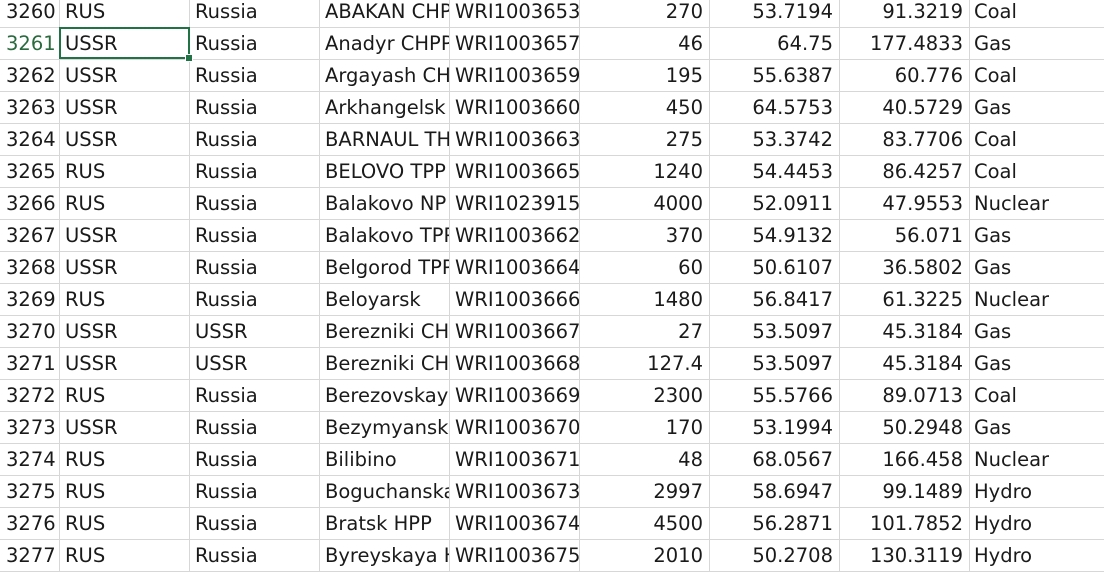  What do you see at coordinates (775, 299) in the screenshot?
I see `cell-latitude: 56.8417` at bounding box center [775, 299].